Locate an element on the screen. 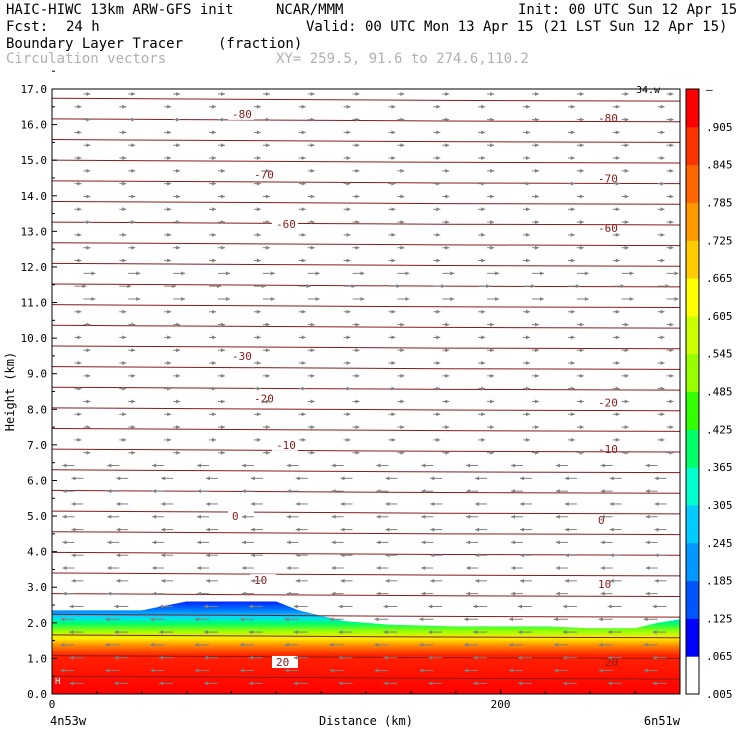 The width and height of the screenshot is (740, 740). isotherm-line is located at coordinates (366, 244).